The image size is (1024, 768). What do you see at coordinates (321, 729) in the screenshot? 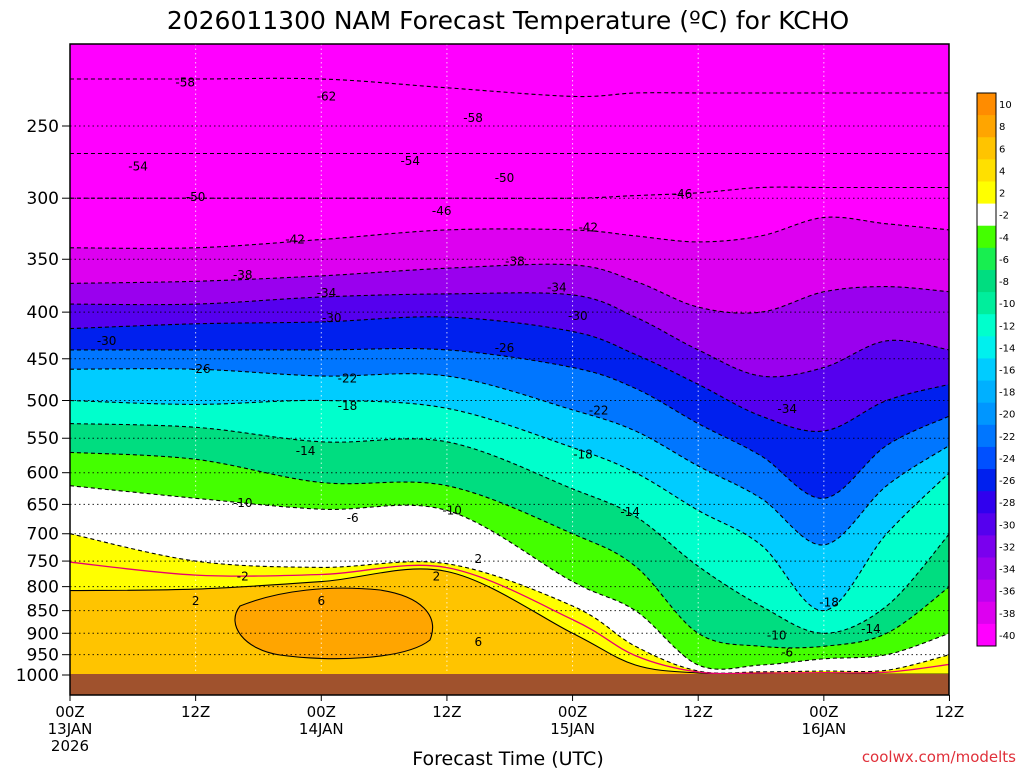
I see `x-tick-label-24-1: 14JAN` at bounding box center [321, 729].